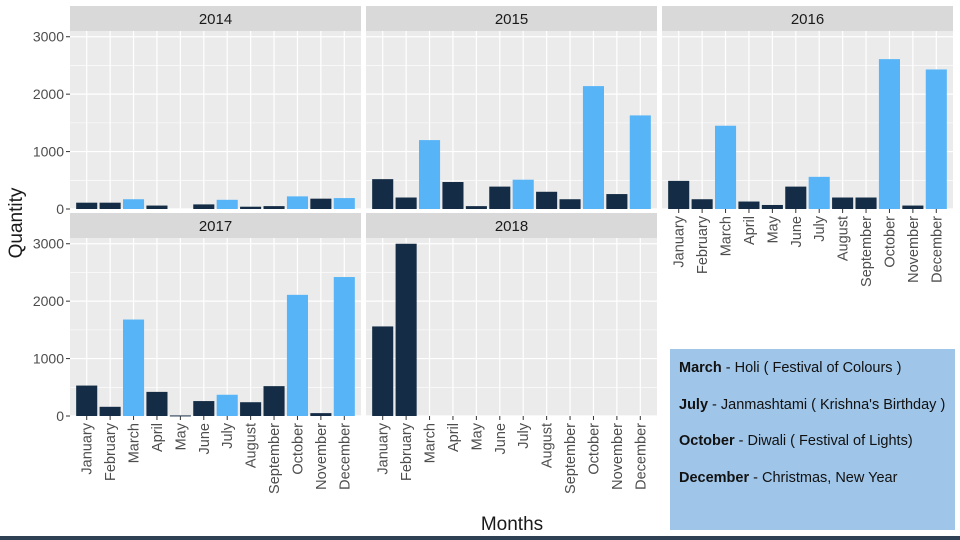  What do you see at coordinates (227, 204) in the screenshot?
I see `bar-2014-july` at bounding box center [227, 204].